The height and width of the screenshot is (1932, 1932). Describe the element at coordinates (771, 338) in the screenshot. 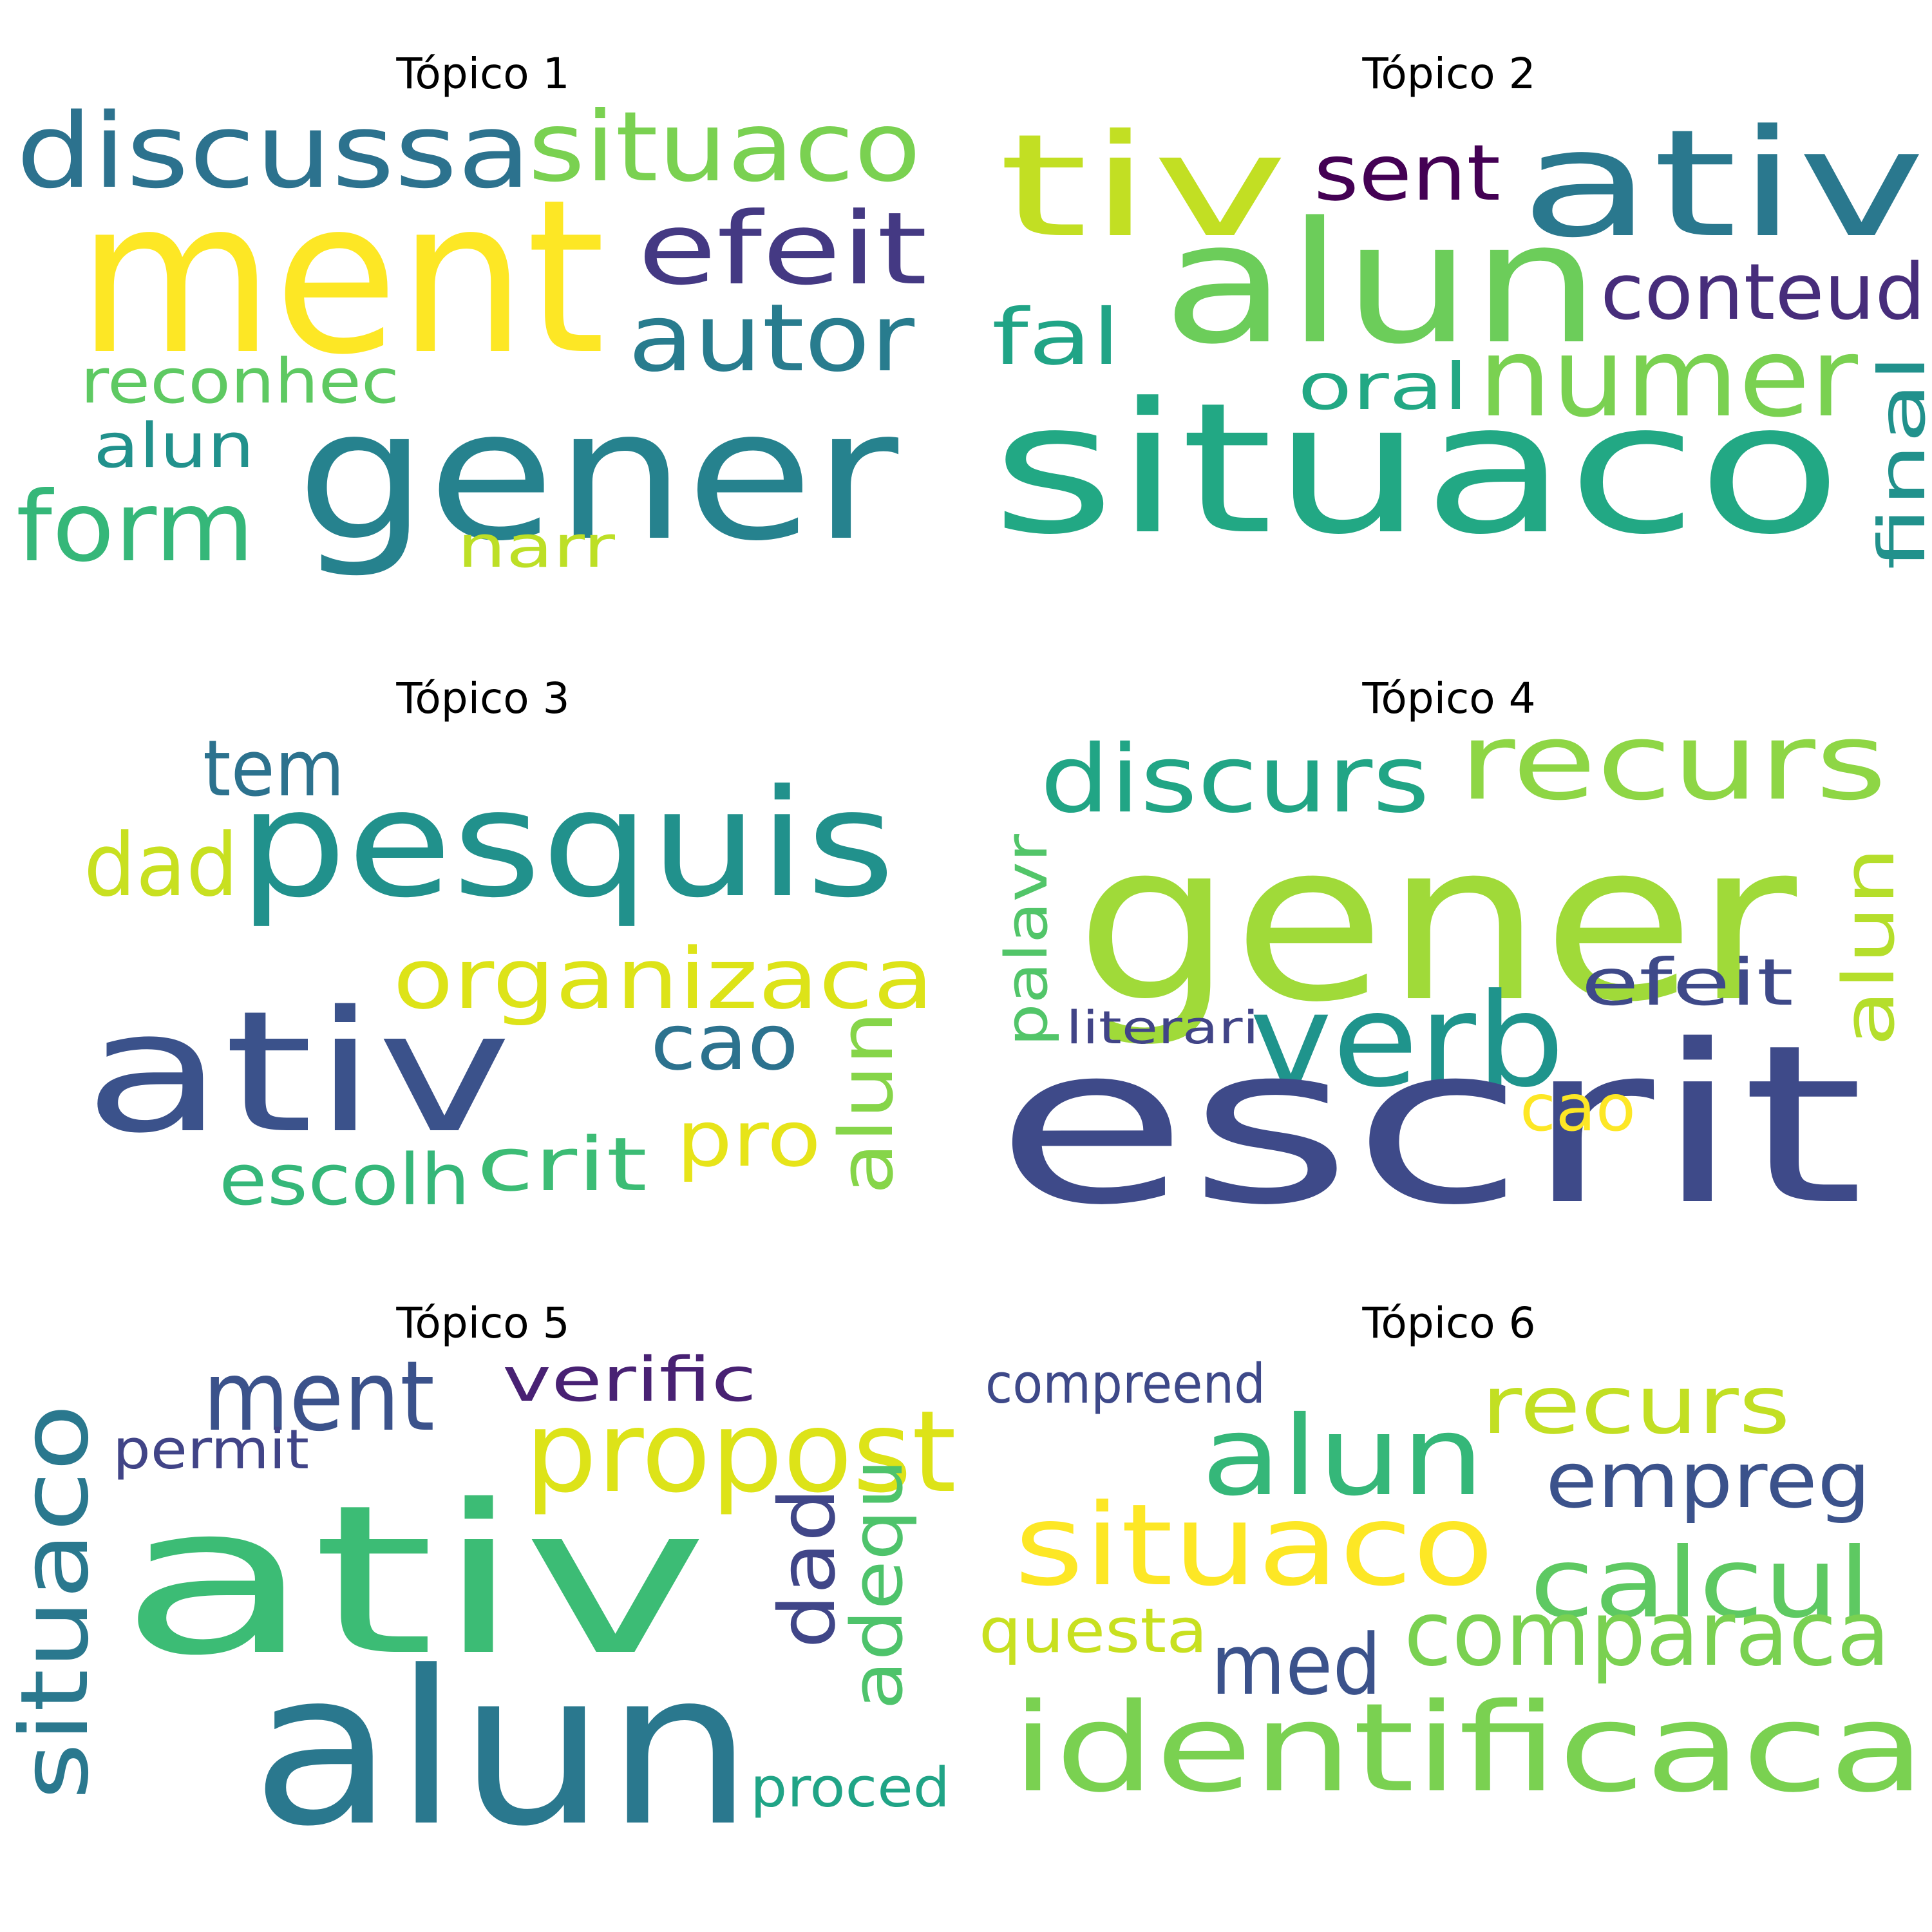

I see `word-autor: autor` at that location.